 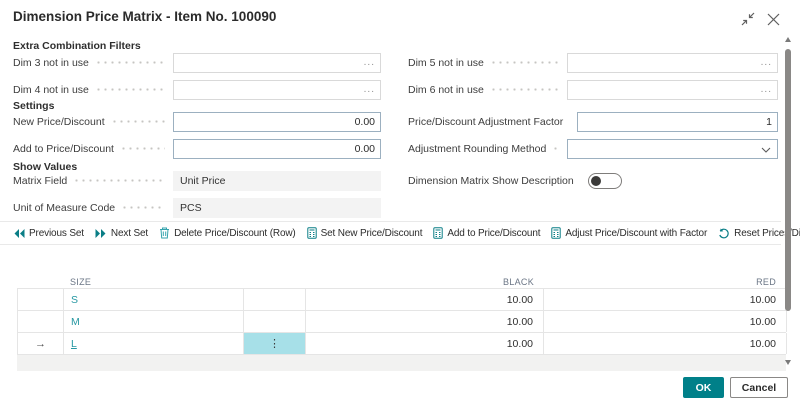 I want to click on field-row-matrix-field: Matrix Field Unit Price, so click(x=197, y=180).